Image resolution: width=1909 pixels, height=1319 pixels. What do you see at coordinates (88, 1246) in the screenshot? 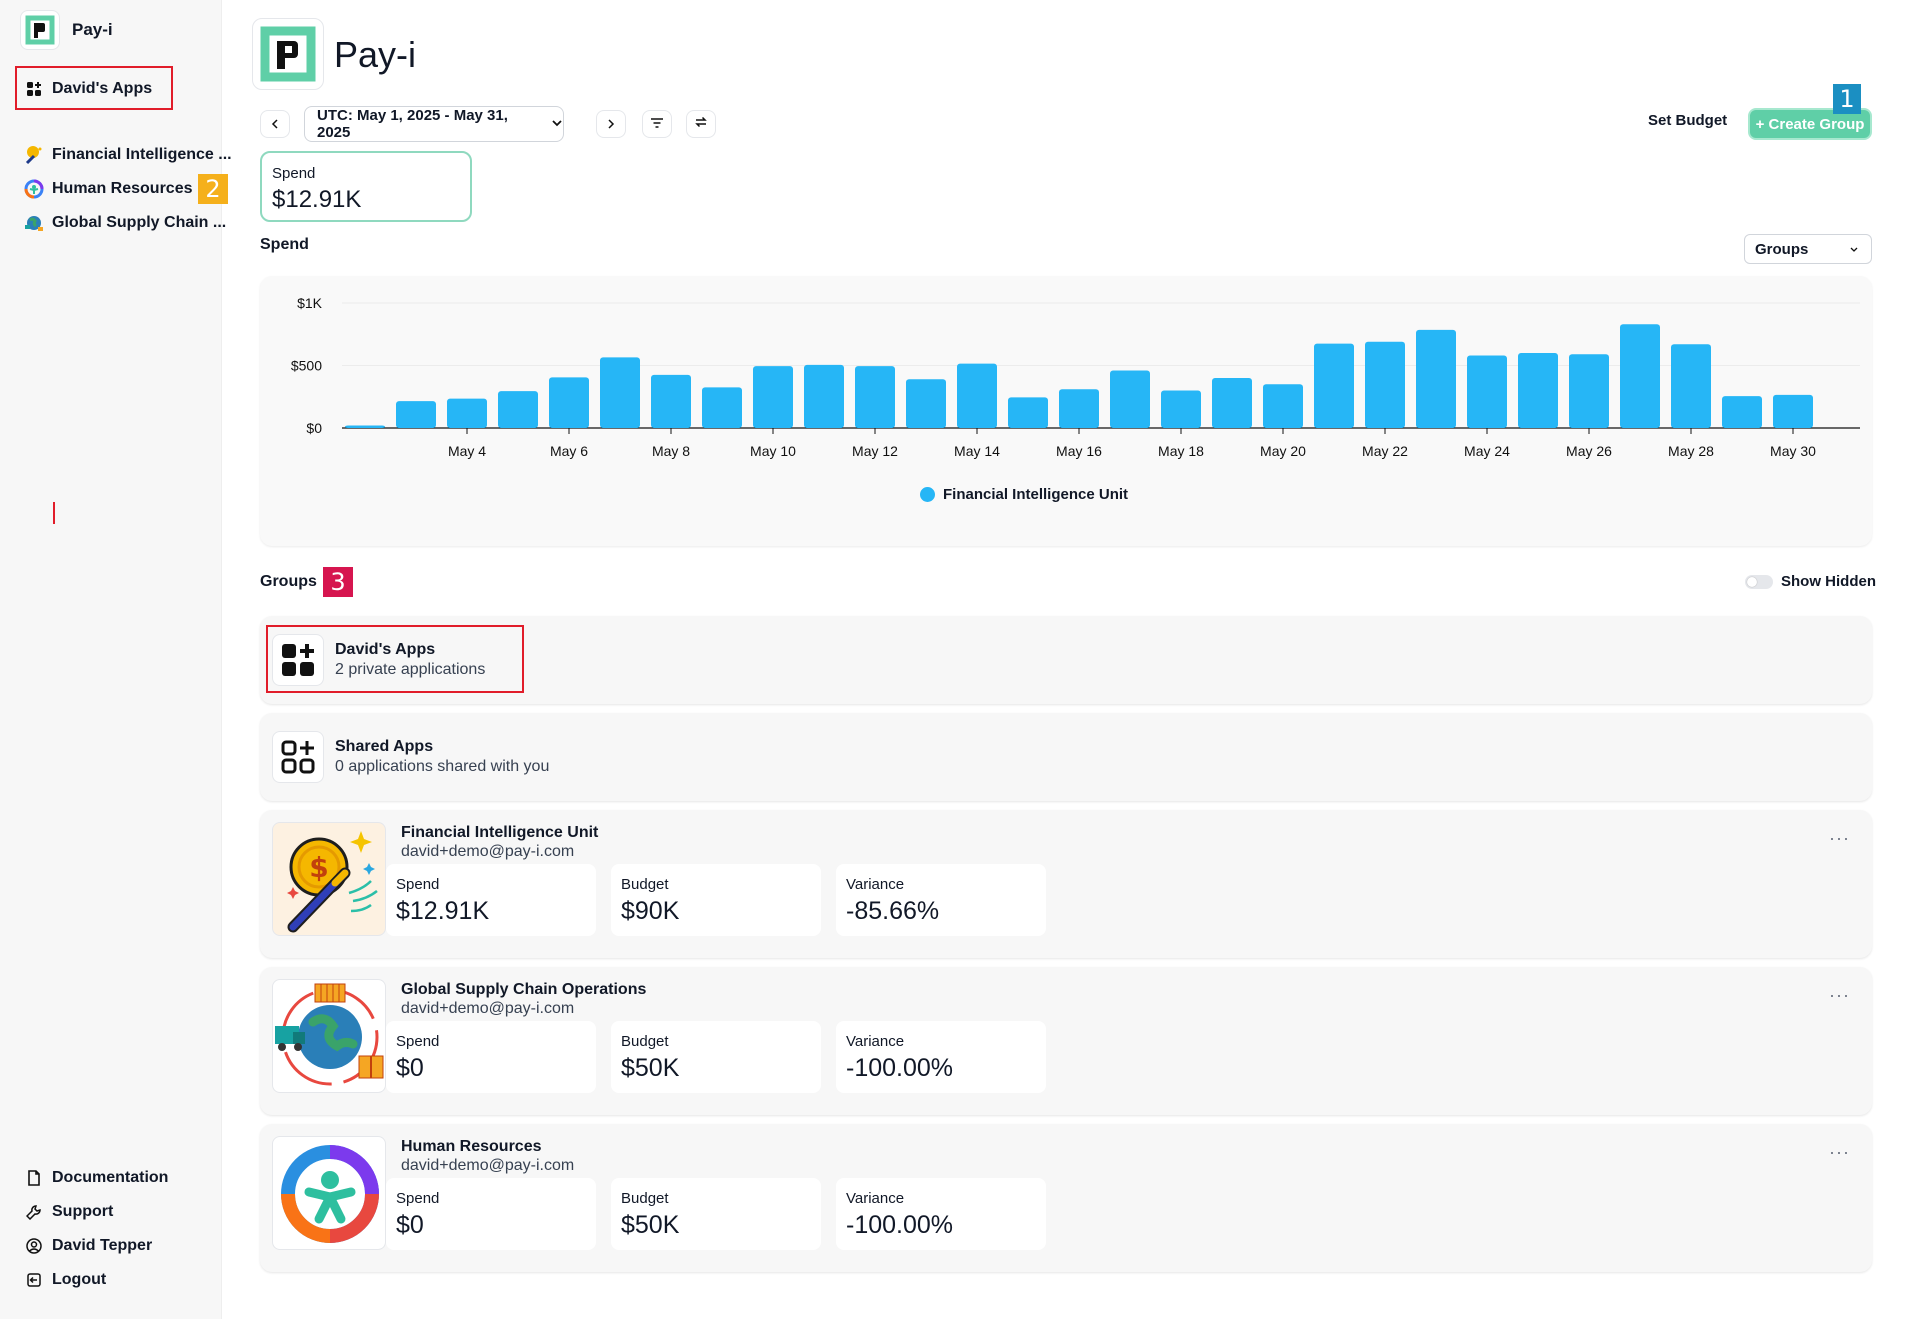
I see `sidebar-item-profile: David Tepper` at bounding box center [88, 1246].